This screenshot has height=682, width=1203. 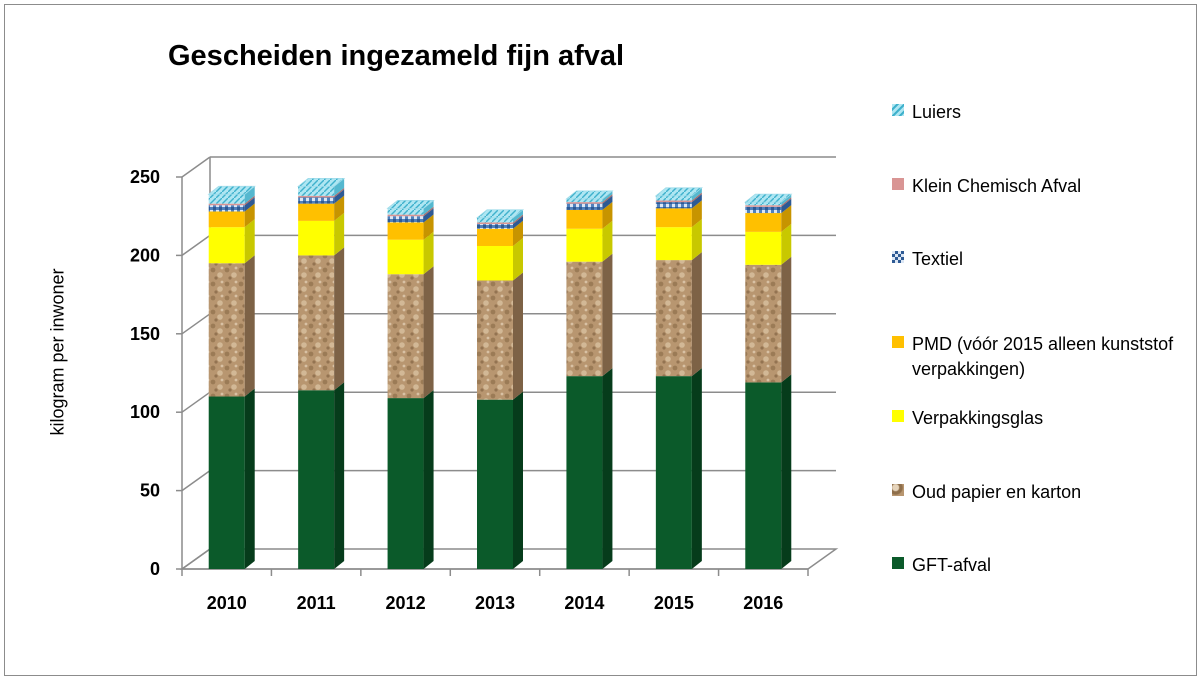 What do you see at coordinates (196, 245) in the screenshot?
I see `gridline-depth` at bounding box center [196, 245].